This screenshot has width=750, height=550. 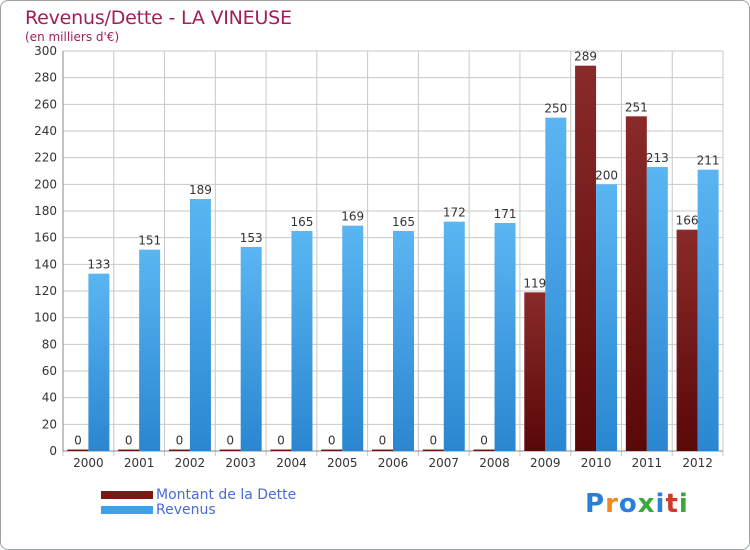 I want to click on data-label-revenus: 153, so click(x=251, y=238).